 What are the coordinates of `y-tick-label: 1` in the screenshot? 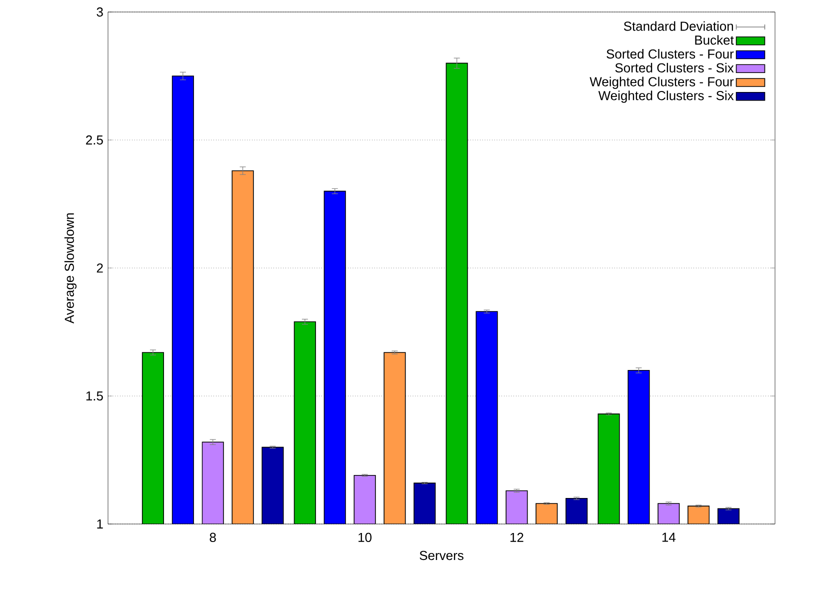 It's located at (100, 524).